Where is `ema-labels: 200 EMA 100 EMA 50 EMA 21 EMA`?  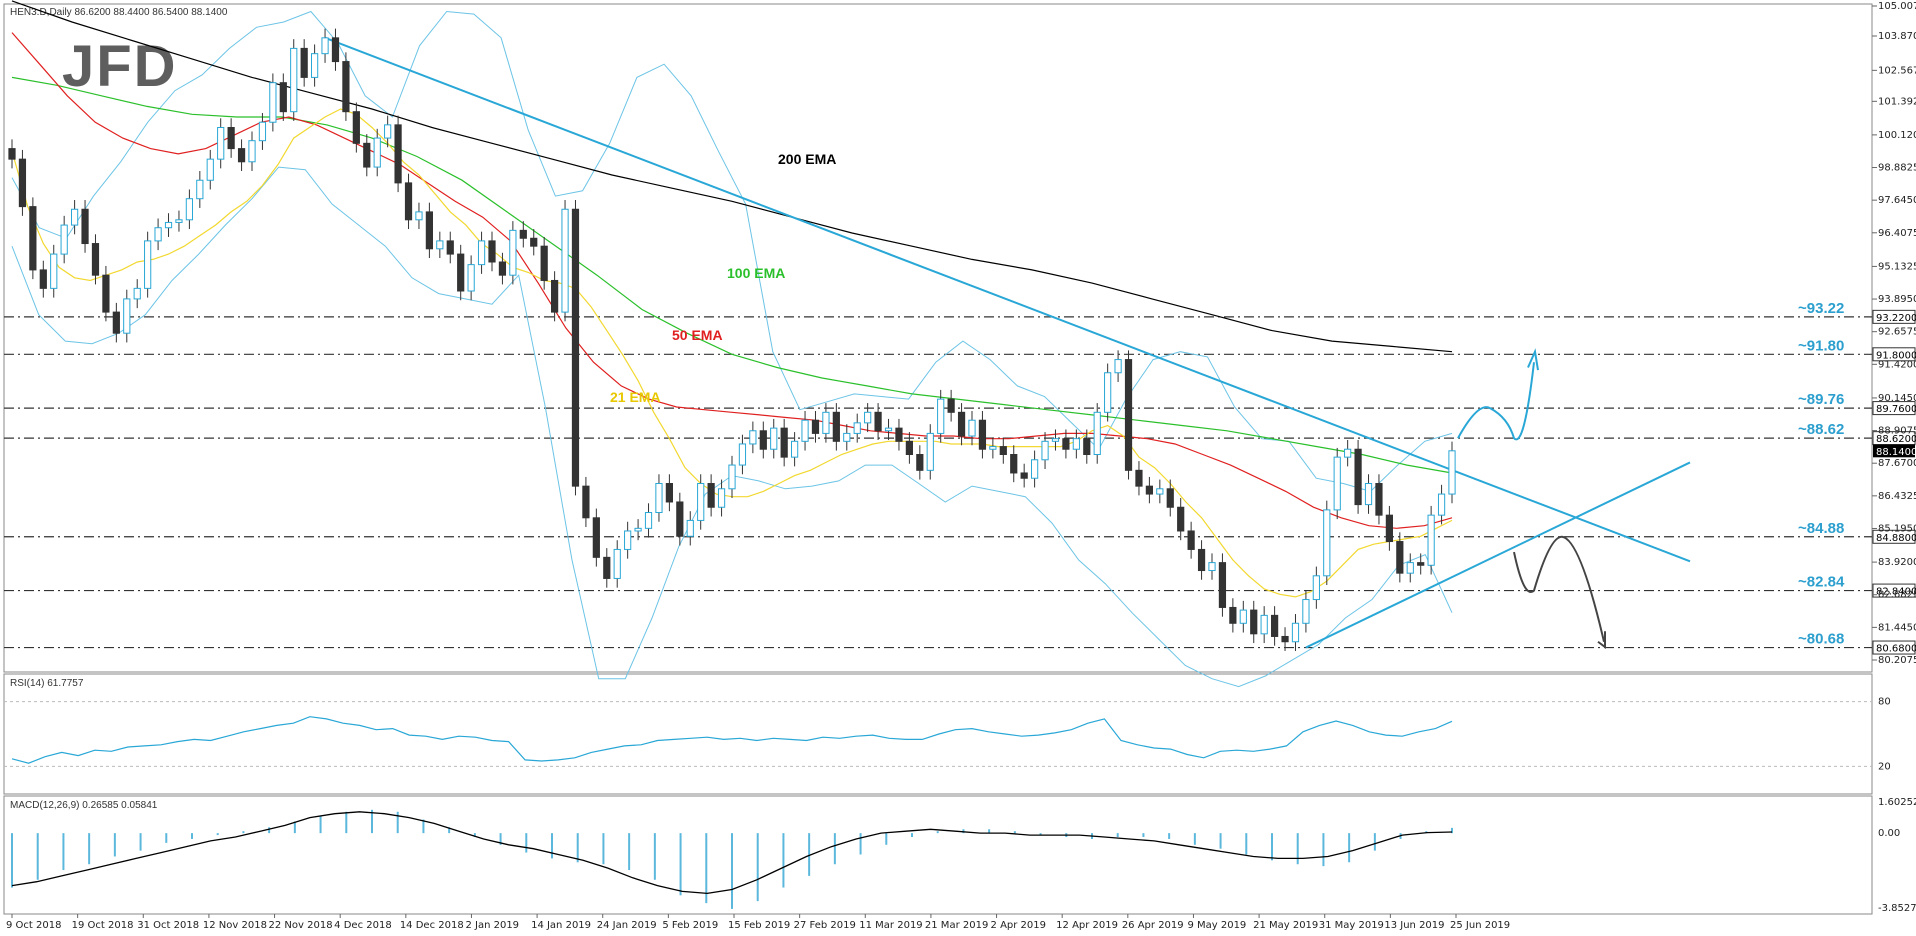
ema-labels: 200 EMA 100 EMA 50 EMA 21 EMA is located at coordinates (723, 278).